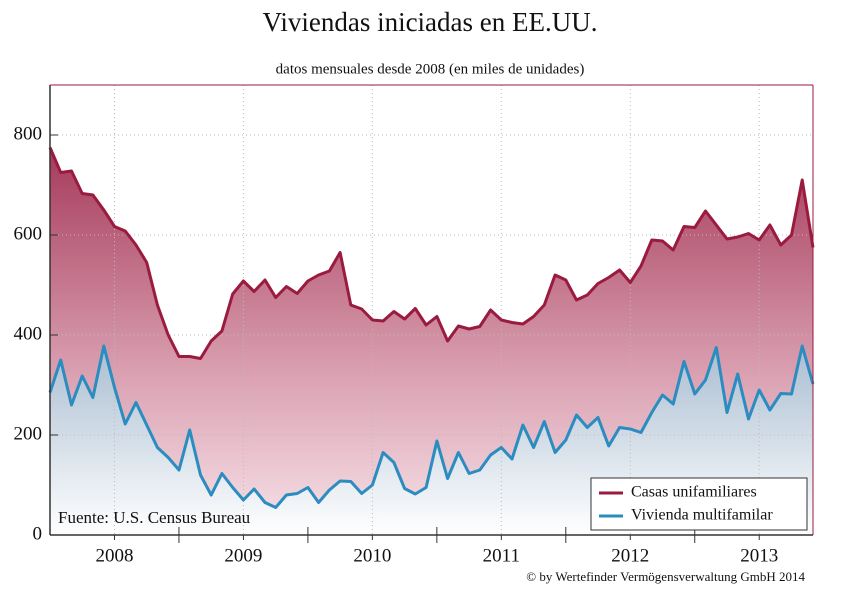 This screenshot has height=595, width=842. What do you see at coordinates (759, 555) in the screenshot?
I see `x-tick-label: 2013` at bounding box center [759, 555].